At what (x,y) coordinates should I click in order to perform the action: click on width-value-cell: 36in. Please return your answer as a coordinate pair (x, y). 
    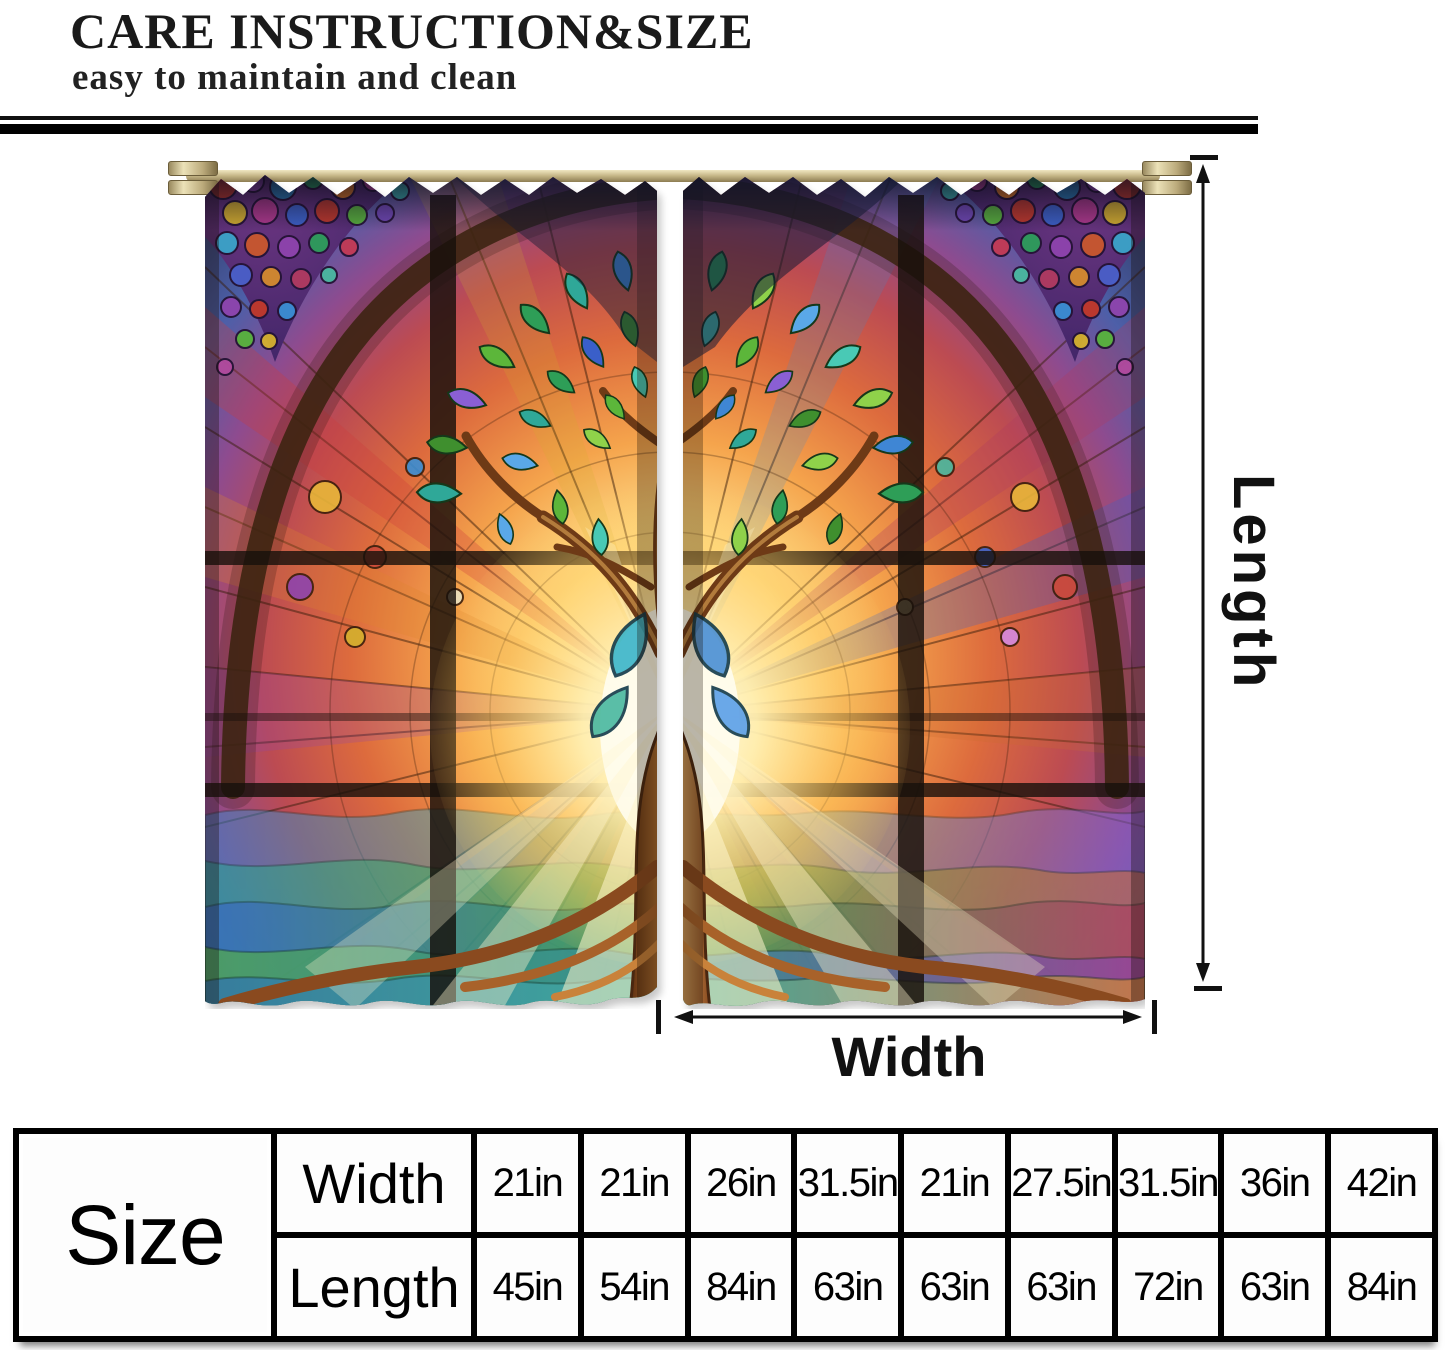
    Looking at the image, I should click on (1275, 1183).